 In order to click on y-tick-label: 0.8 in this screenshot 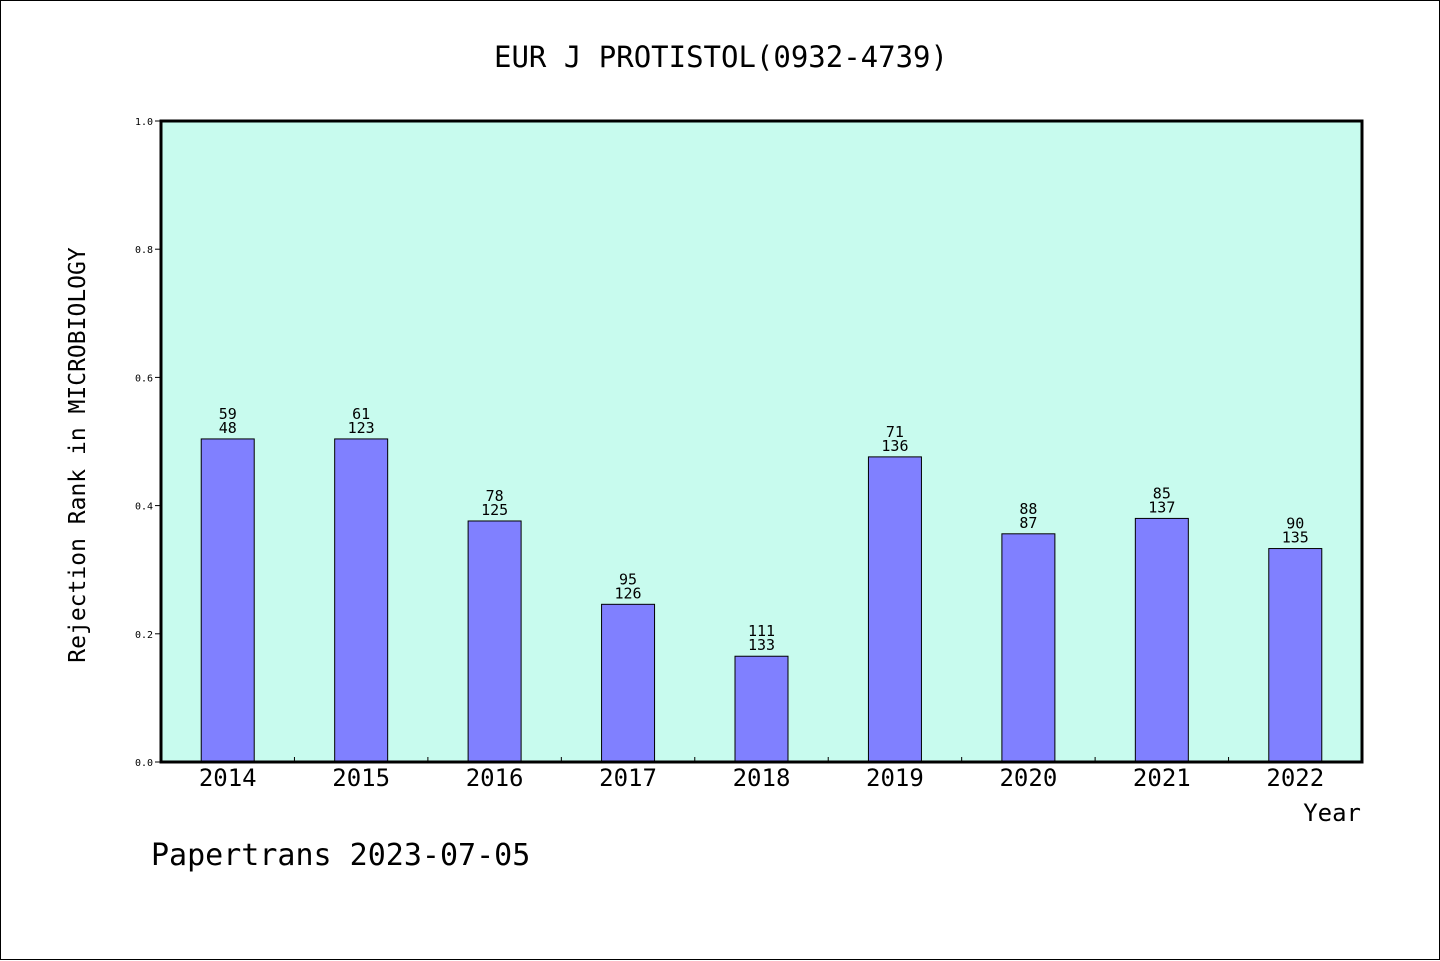, I will do `click(144, 250)`.